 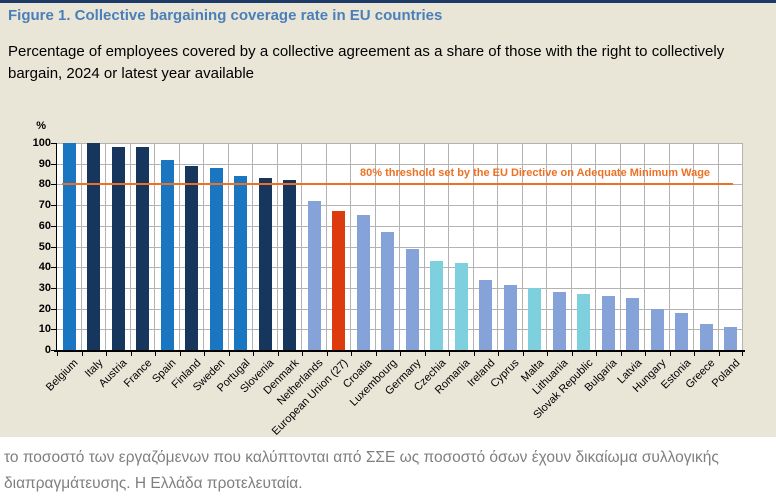 What do you see at coordinates (510, 317) in the screenshot?
I see `bar-cyprus` at bounding box center [510, 317].